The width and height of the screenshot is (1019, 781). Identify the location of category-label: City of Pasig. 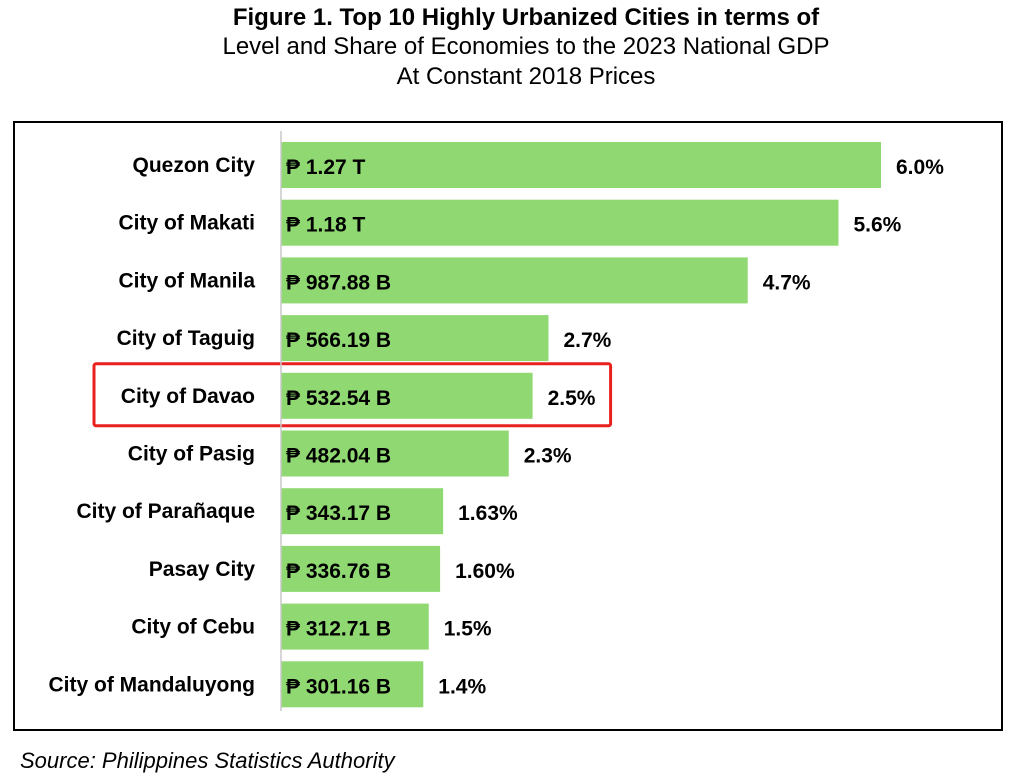
(191, 454).